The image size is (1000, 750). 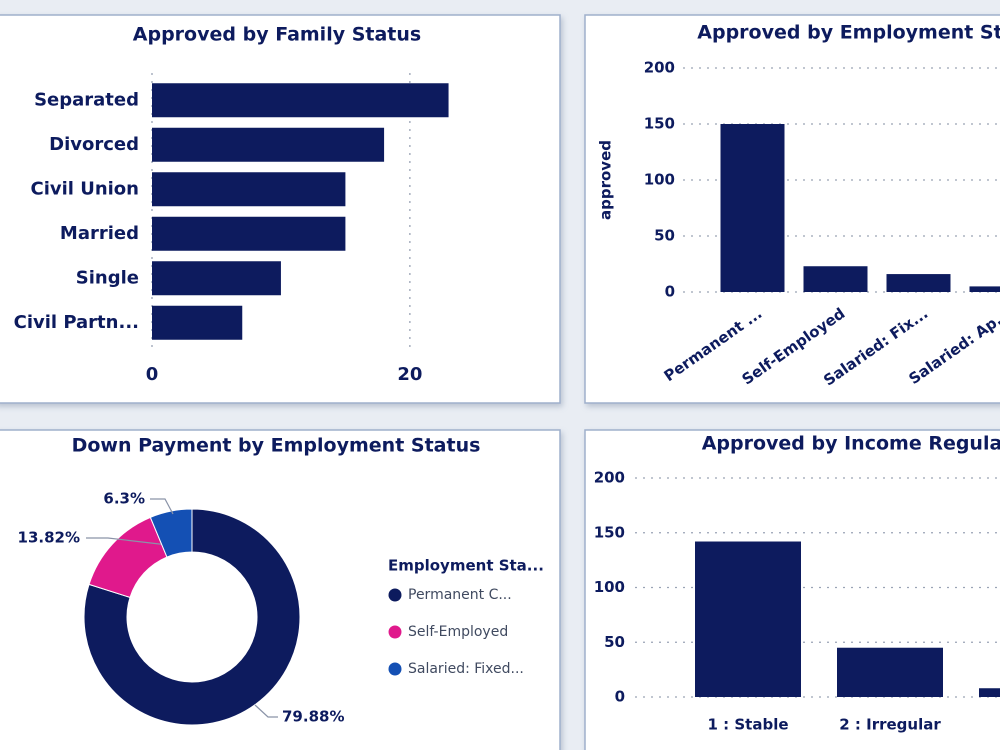 I want to click on chart-title: Down Payment by Employment Status, so click(x=276, y=446).